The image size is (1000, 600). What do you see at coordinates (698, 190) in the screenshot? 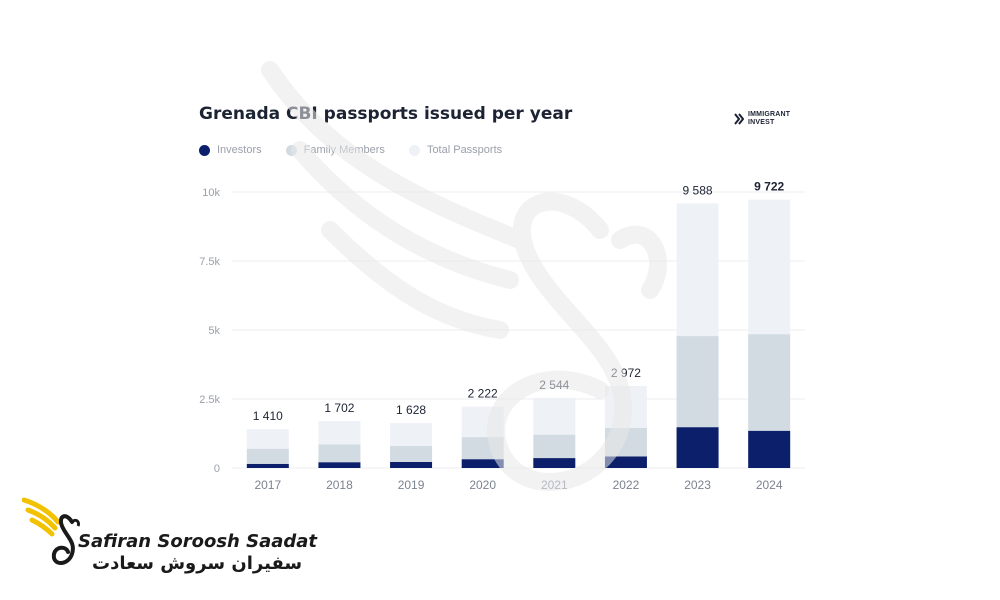
I see `bar-total-label: 9 588` at bounding box center [698, 190].